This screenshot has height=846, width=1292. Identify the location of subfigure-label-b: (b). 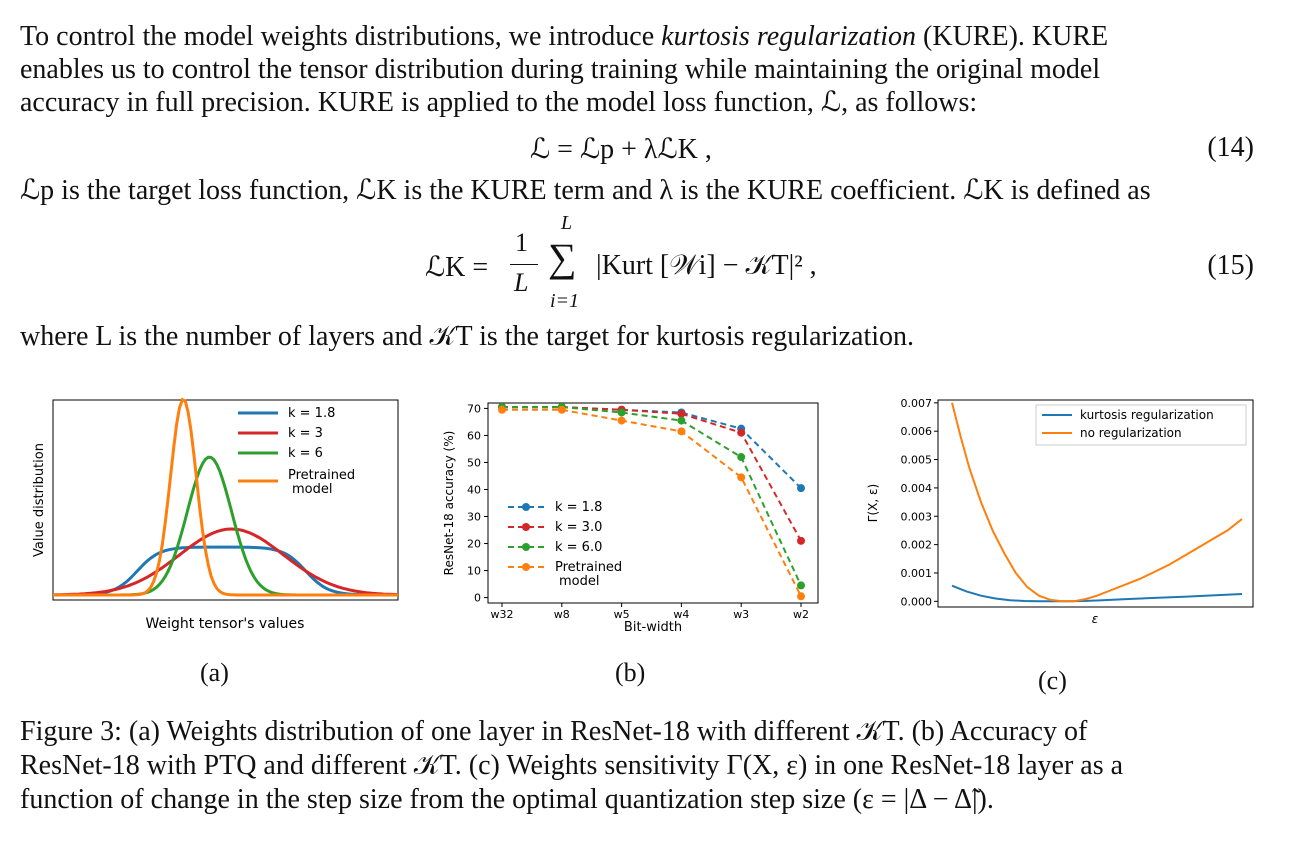
(630, 672).